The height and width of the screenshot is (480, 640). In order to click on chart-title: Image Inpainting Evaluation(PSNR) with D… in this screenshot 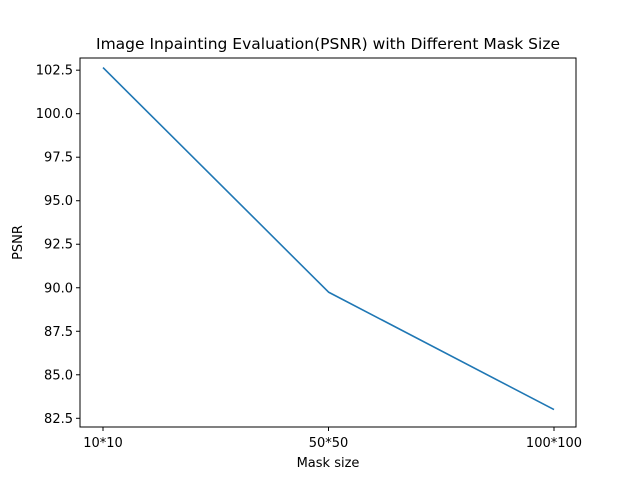, I will do `click(328, 44)`.